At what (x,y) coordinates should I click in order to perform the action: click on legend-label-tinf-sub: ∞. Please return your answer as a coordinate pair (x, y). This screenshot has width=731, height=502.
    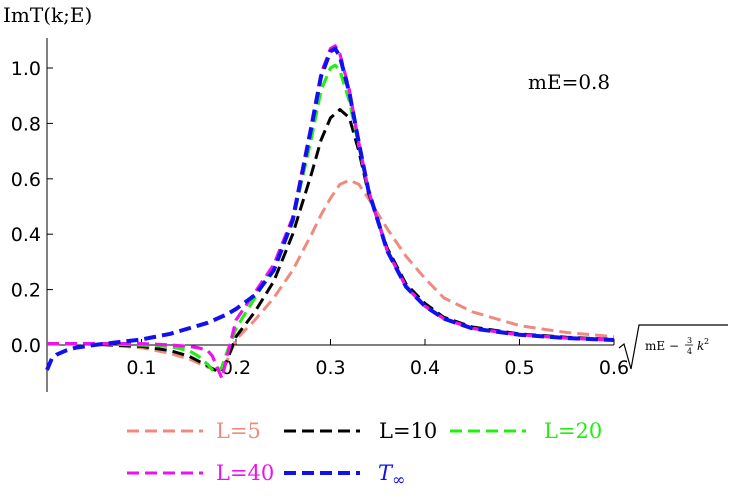
    Looking at the image, I should click on (398, 479).